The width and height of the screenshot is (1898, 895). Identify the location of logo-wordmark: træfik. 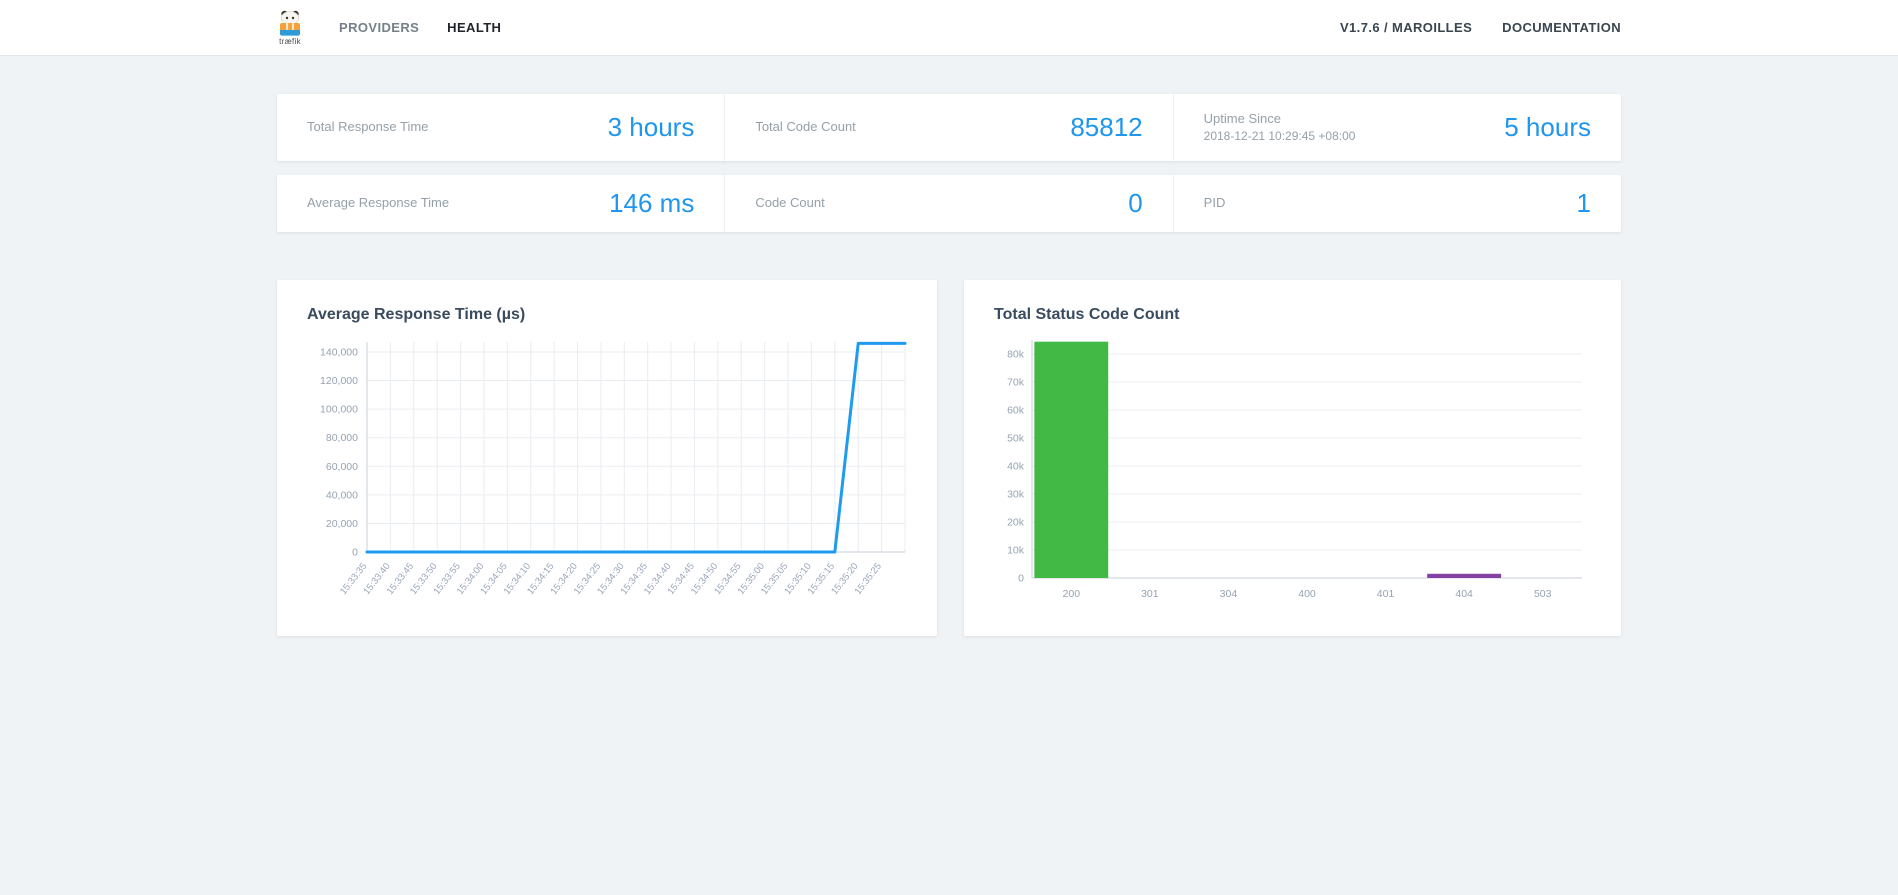
(290, 41).